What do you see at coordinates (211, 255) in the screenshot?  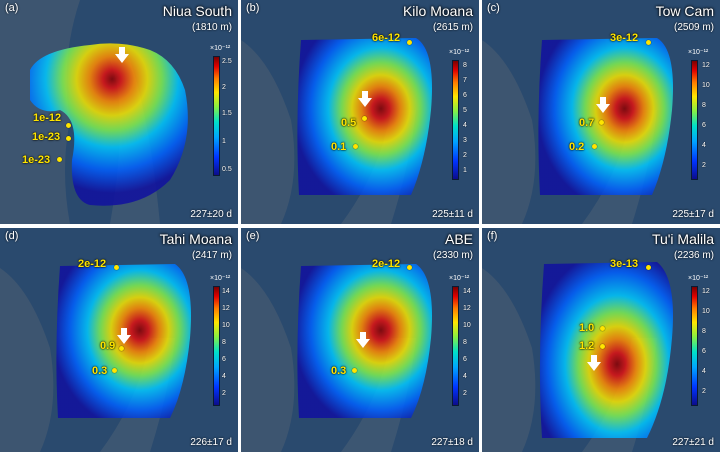 I see `site-depth: (2417 m)` at bounding box center [211, 255].